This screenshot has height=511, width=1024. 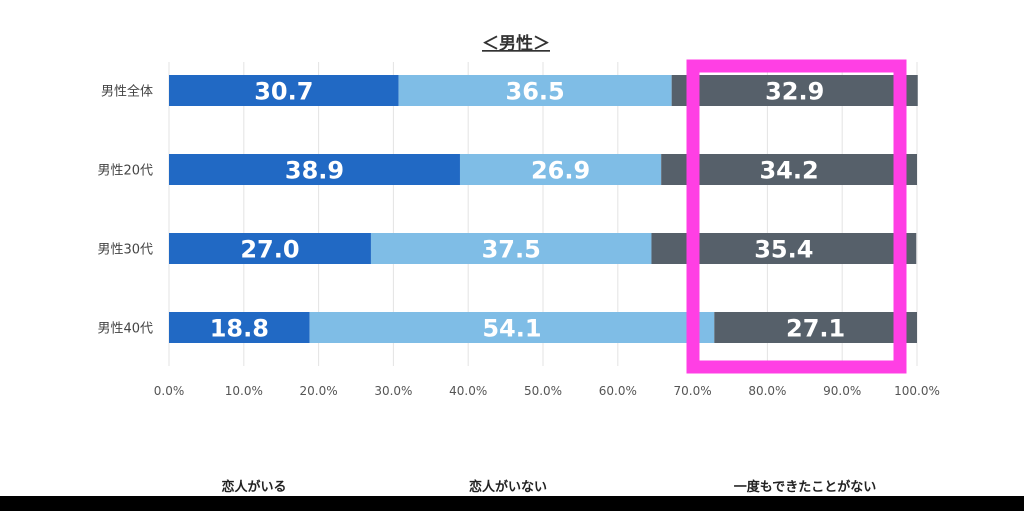 I want to click on data-label: 38.9, so click(x=314, y=171).